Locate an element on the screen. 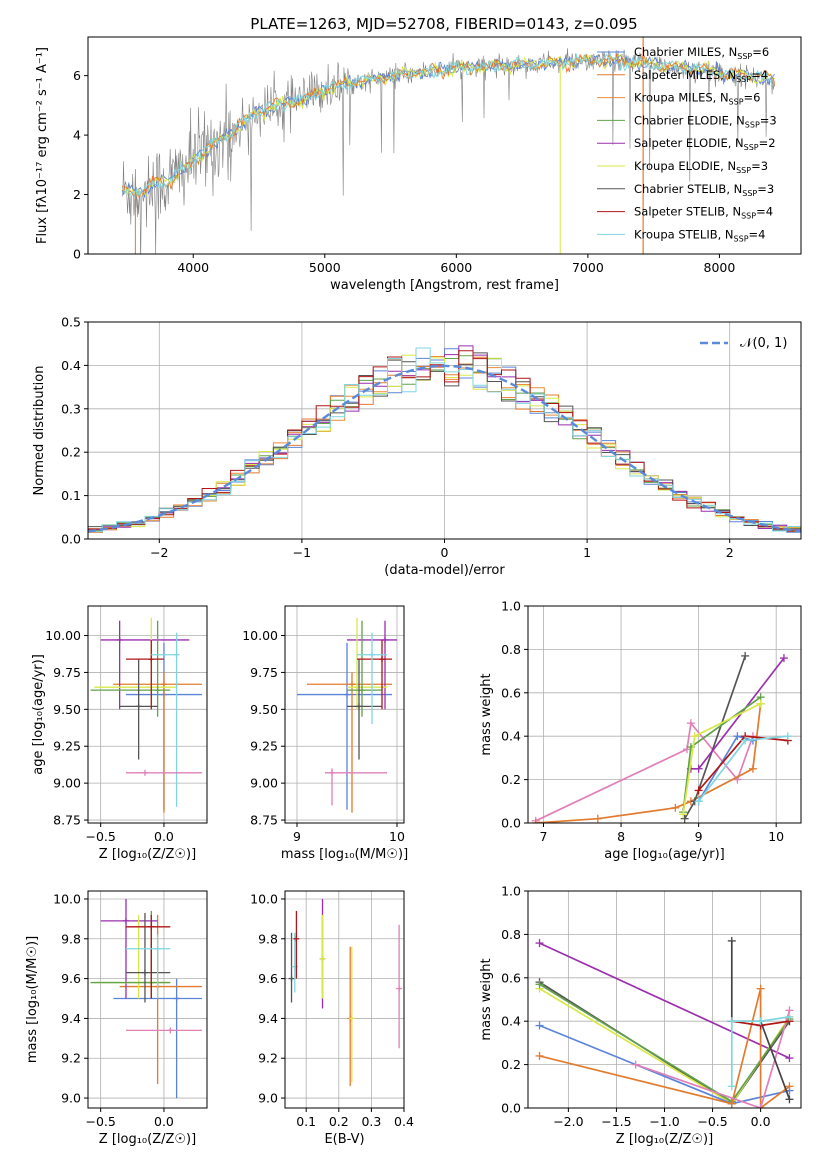 This screenshot has height=1170, width=819. mass-vs-extinction-panel: 0.1 0.2 0.3 0.4 9.0 9.2 9.4 9.6 9.8 10.0 E(B-V) is located at coordinates (332, 1018).